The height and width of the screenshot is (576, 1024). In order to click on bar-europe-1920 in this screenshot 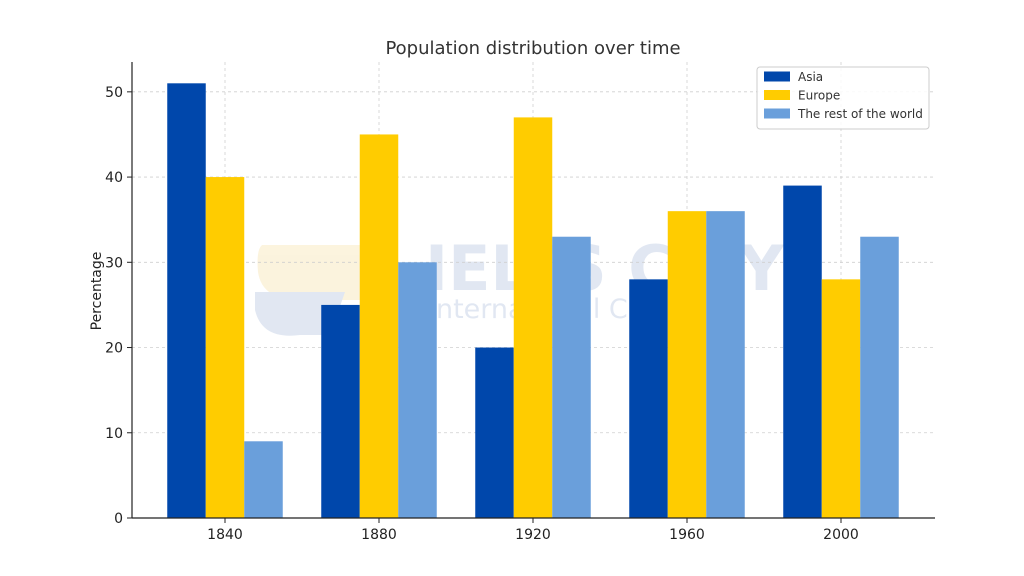, I will do `click(533, 318)`.